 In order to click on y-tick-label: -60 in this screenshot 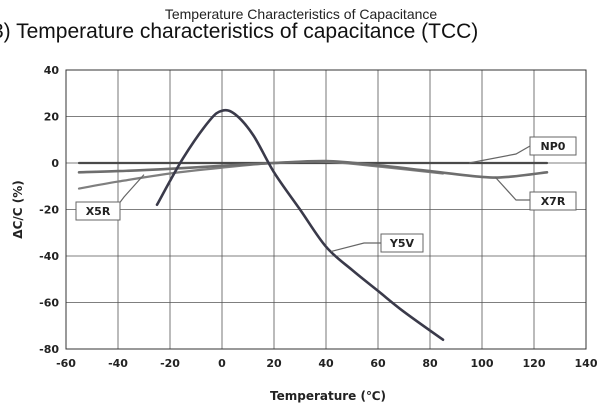, I will do `click(49, 303)`.